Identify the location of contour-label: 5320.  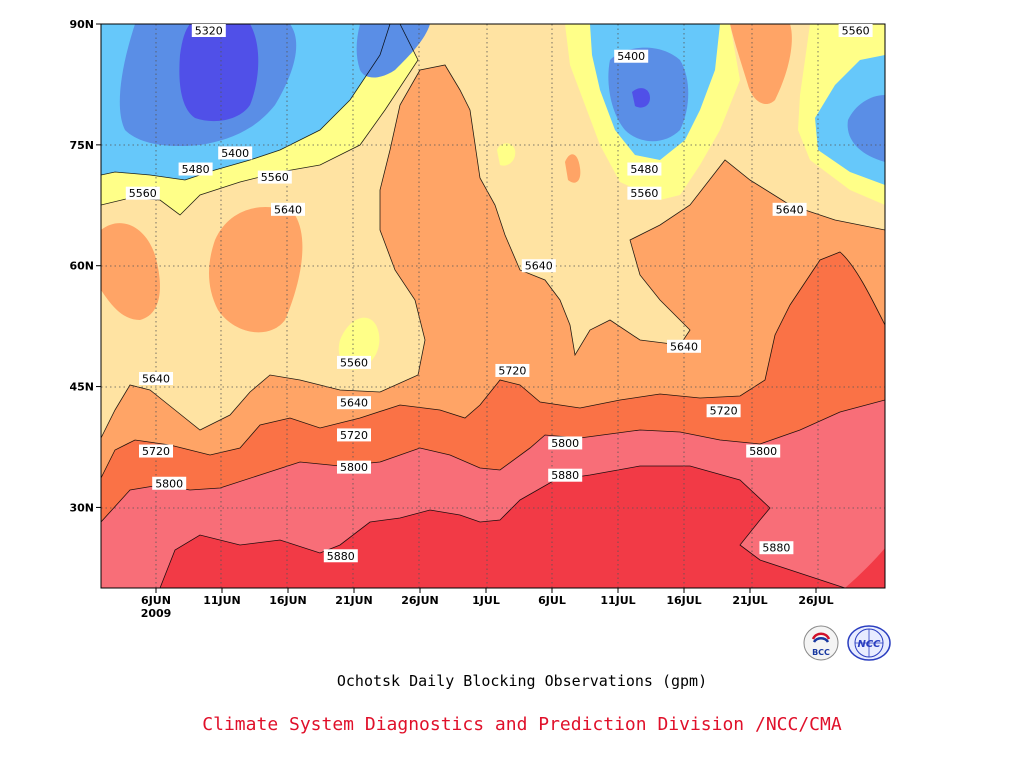
(208, 31).